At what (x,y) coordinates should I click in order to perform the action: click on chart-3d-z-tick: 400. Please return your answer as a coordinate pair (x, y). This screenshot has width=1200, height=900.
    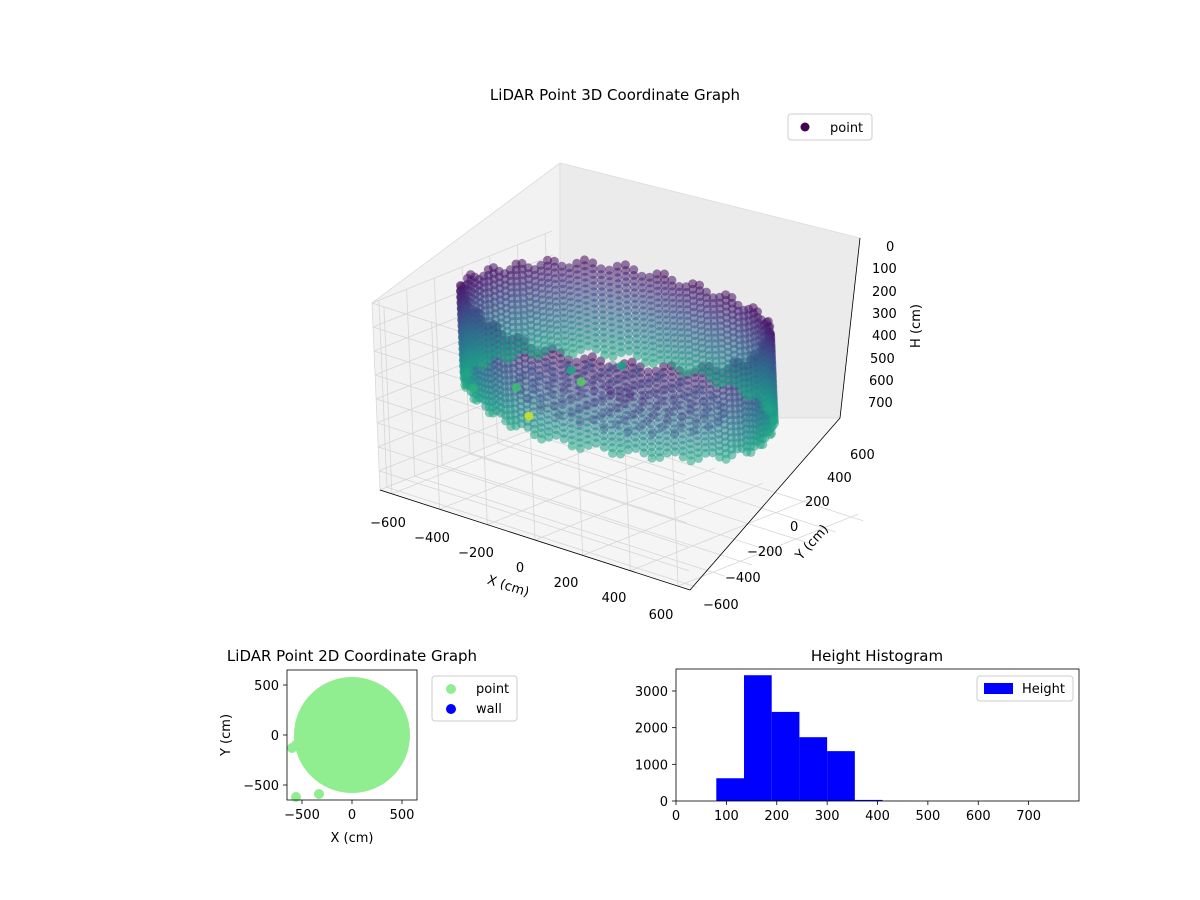
    Looking at the image, I should click on (884, 336).